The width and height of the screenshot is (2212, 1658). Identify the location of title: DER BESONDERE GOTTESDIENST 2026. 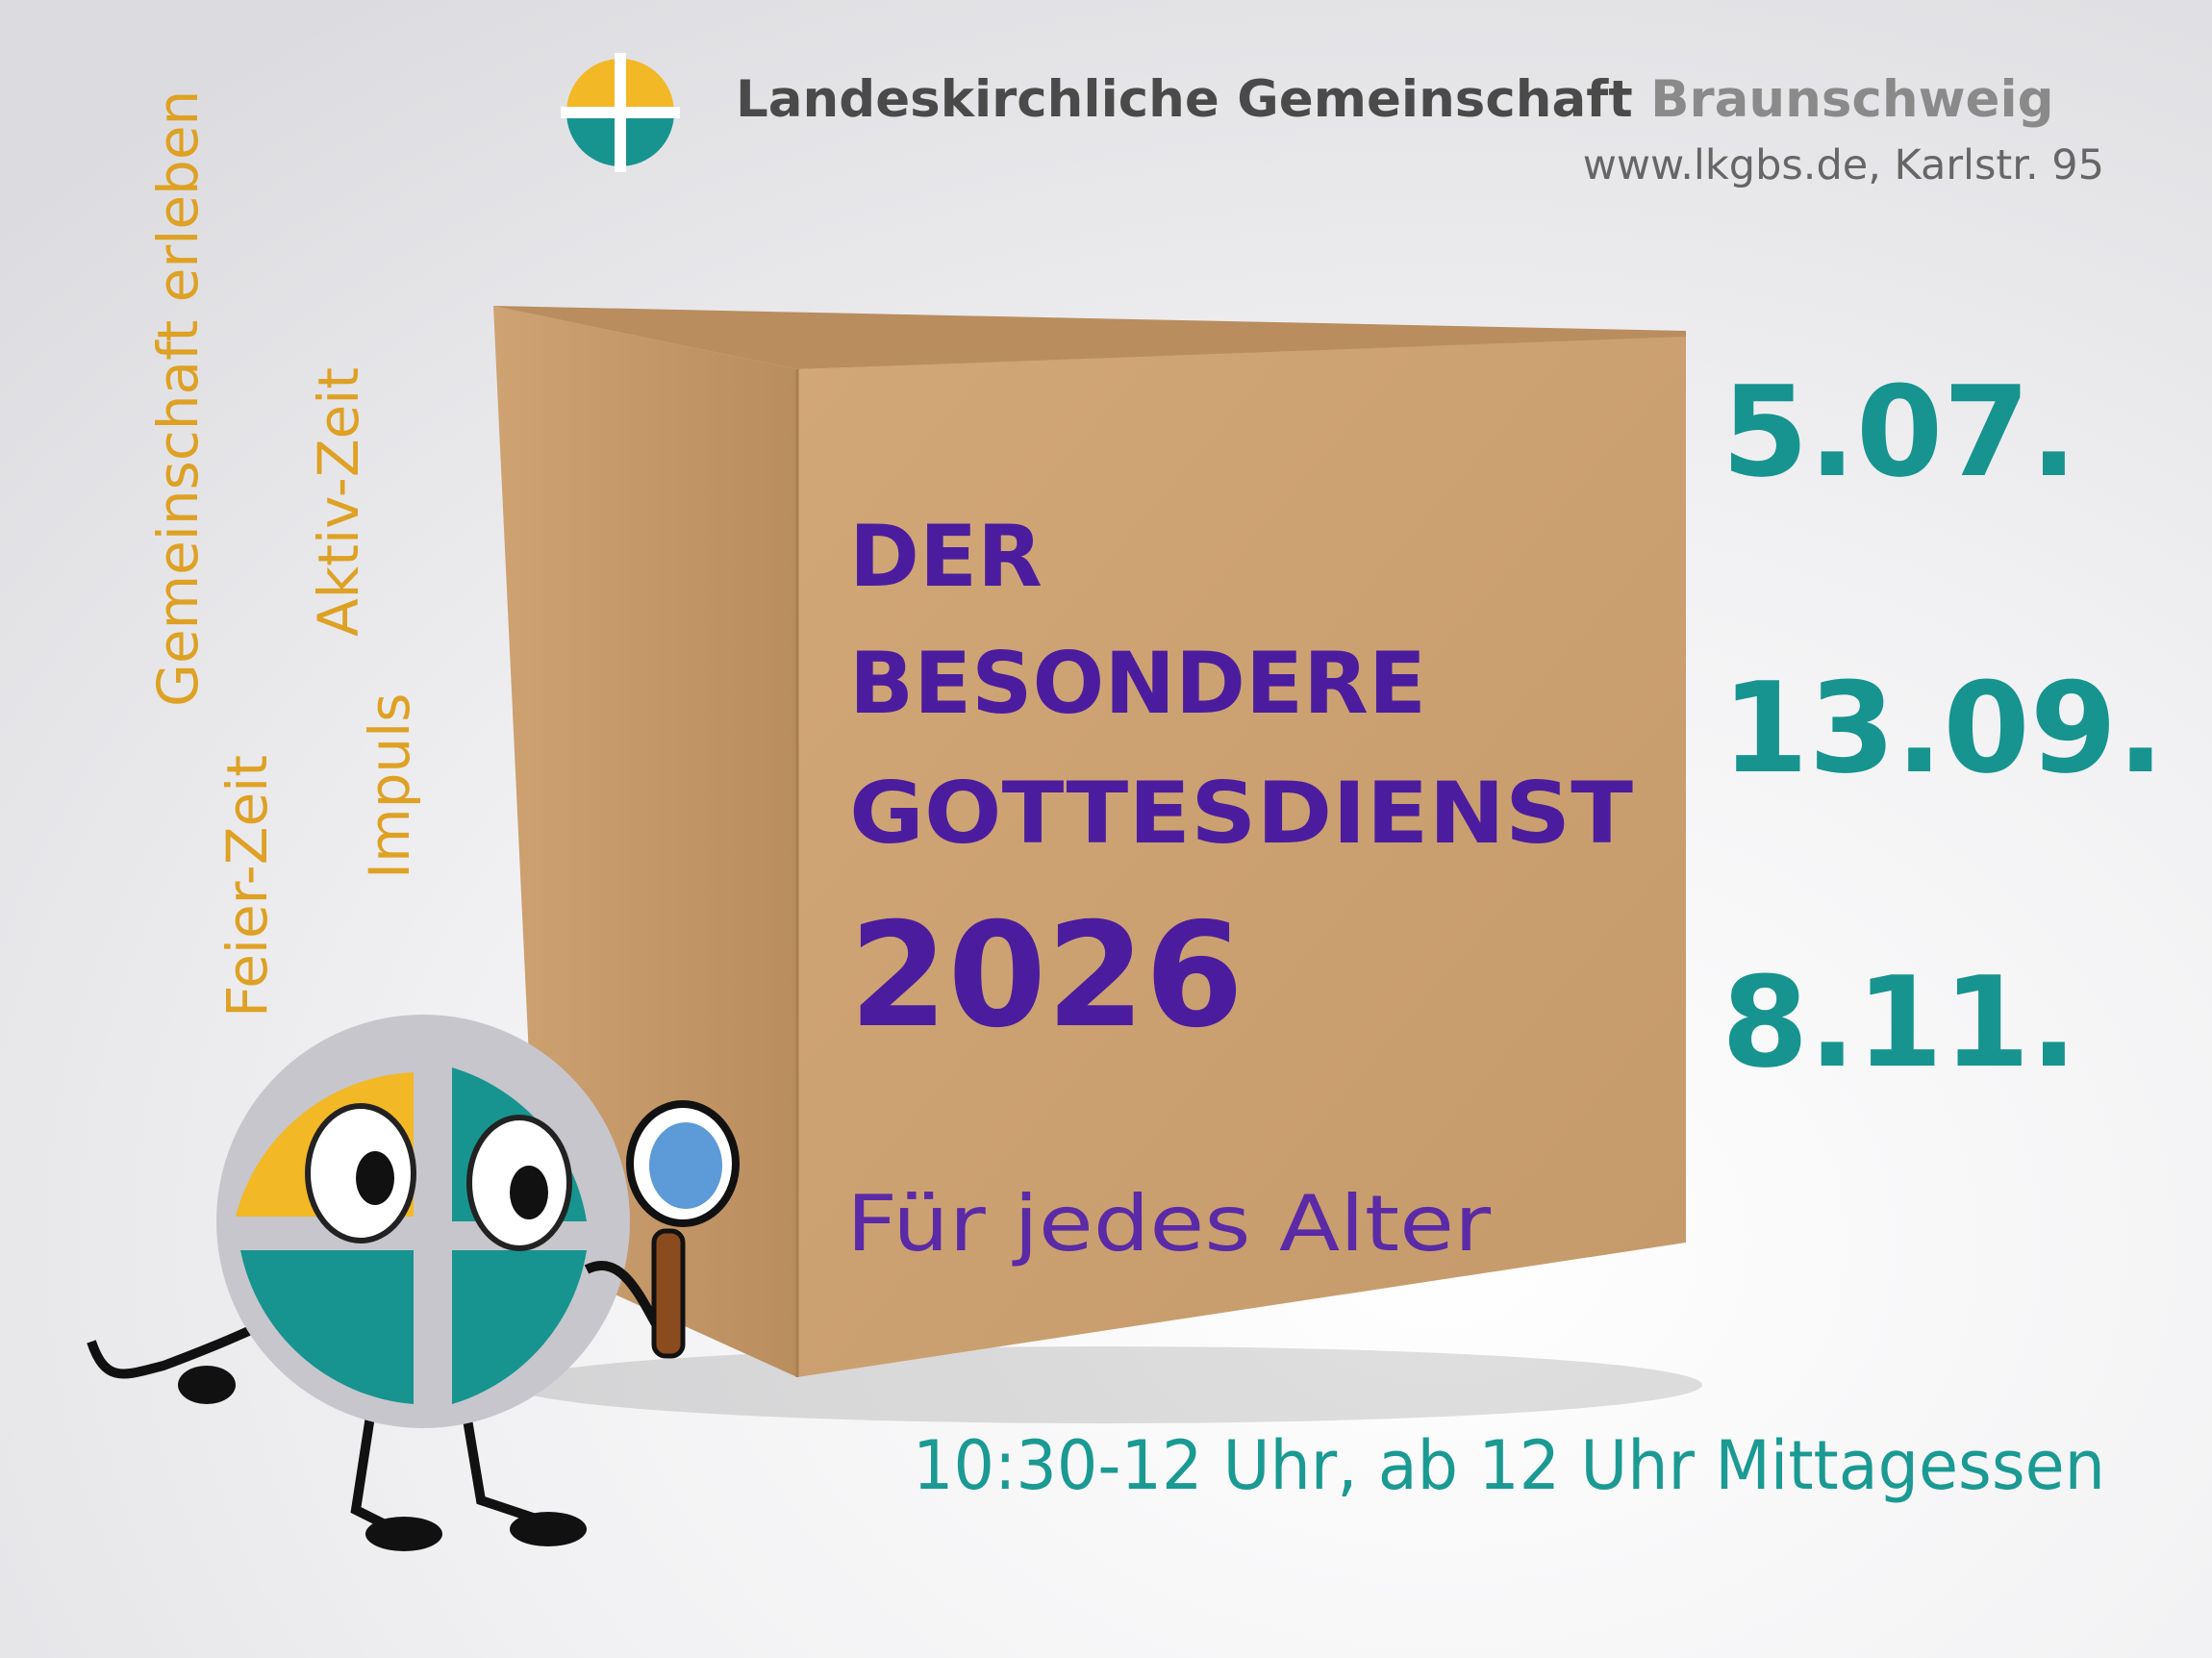
(1241, 784).